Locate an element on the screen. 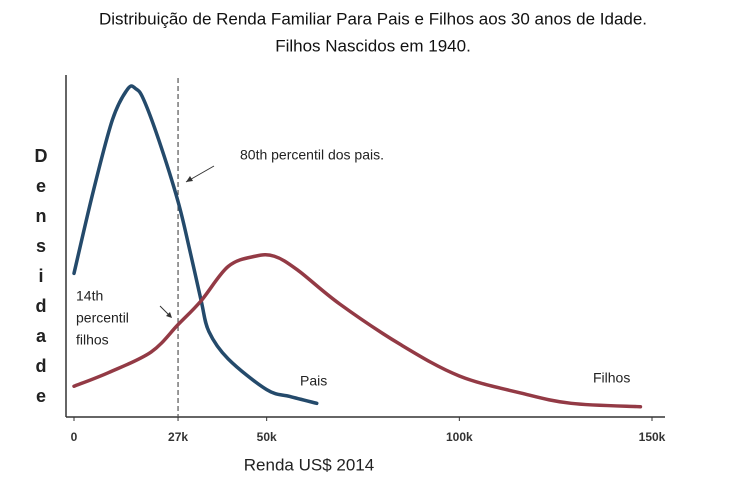  annotation: percentil is located at coordinates (102, 318).